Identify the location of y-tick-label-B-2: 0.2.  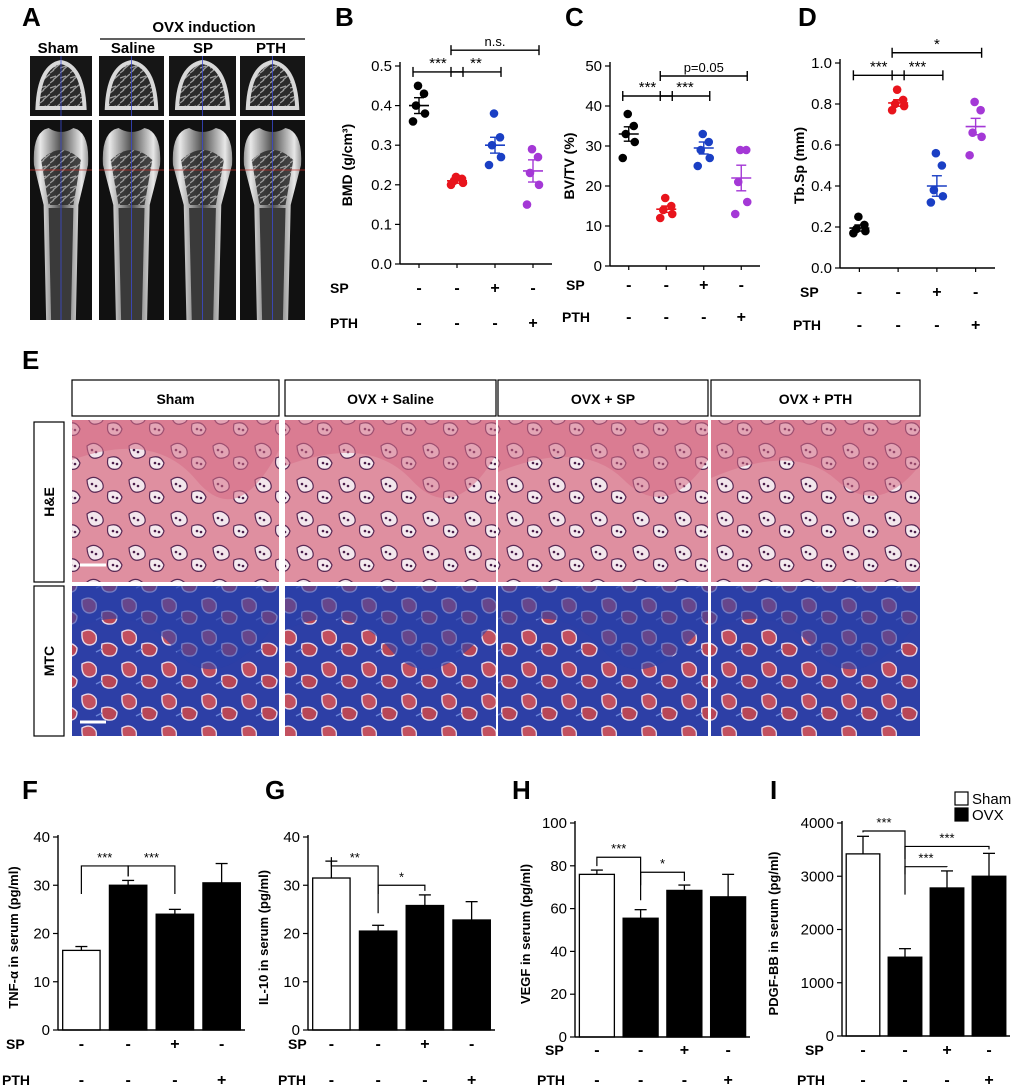
(381, 185).